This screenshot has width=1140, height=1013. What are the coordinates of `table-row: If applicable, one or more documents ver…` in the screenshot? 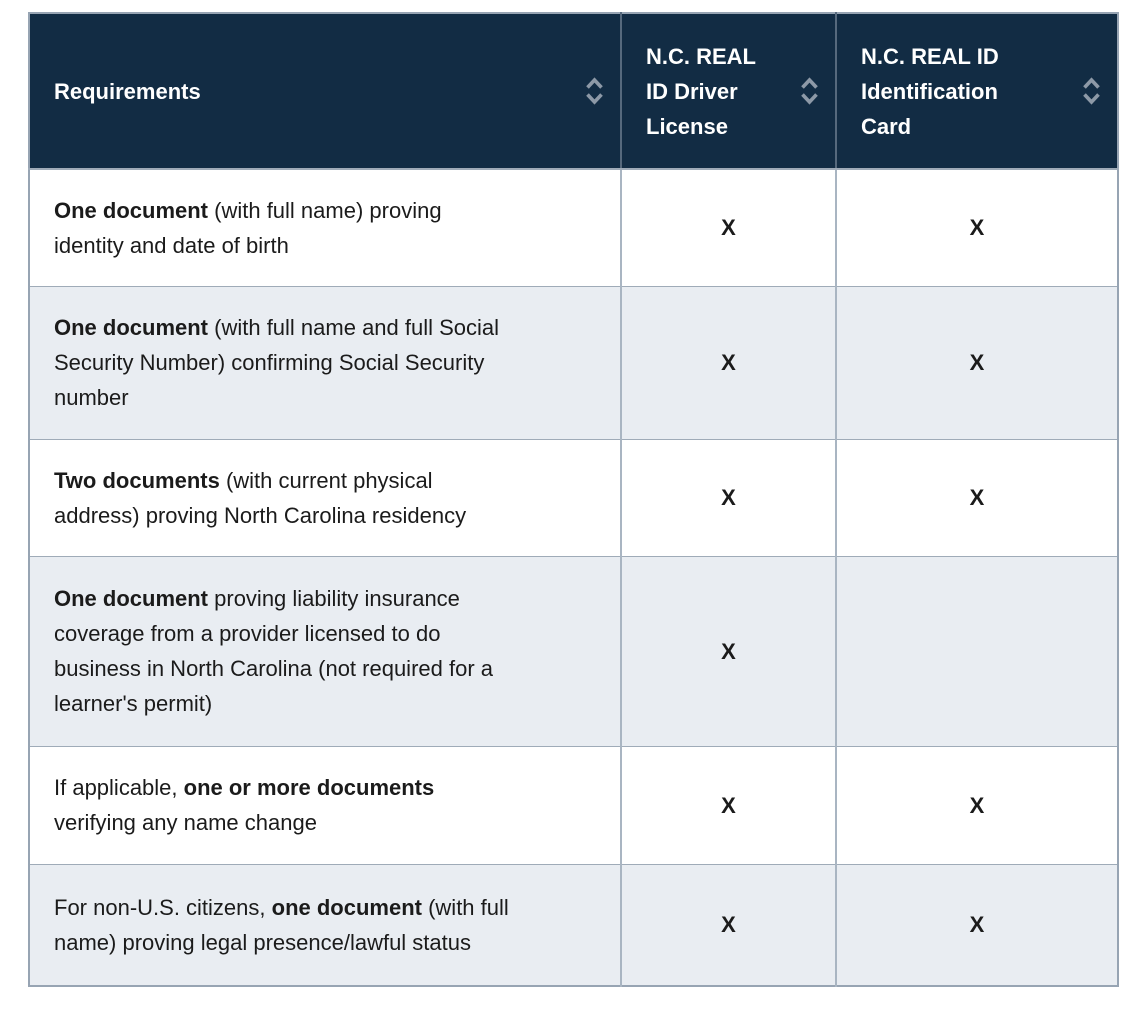 It's located at (573, 804).